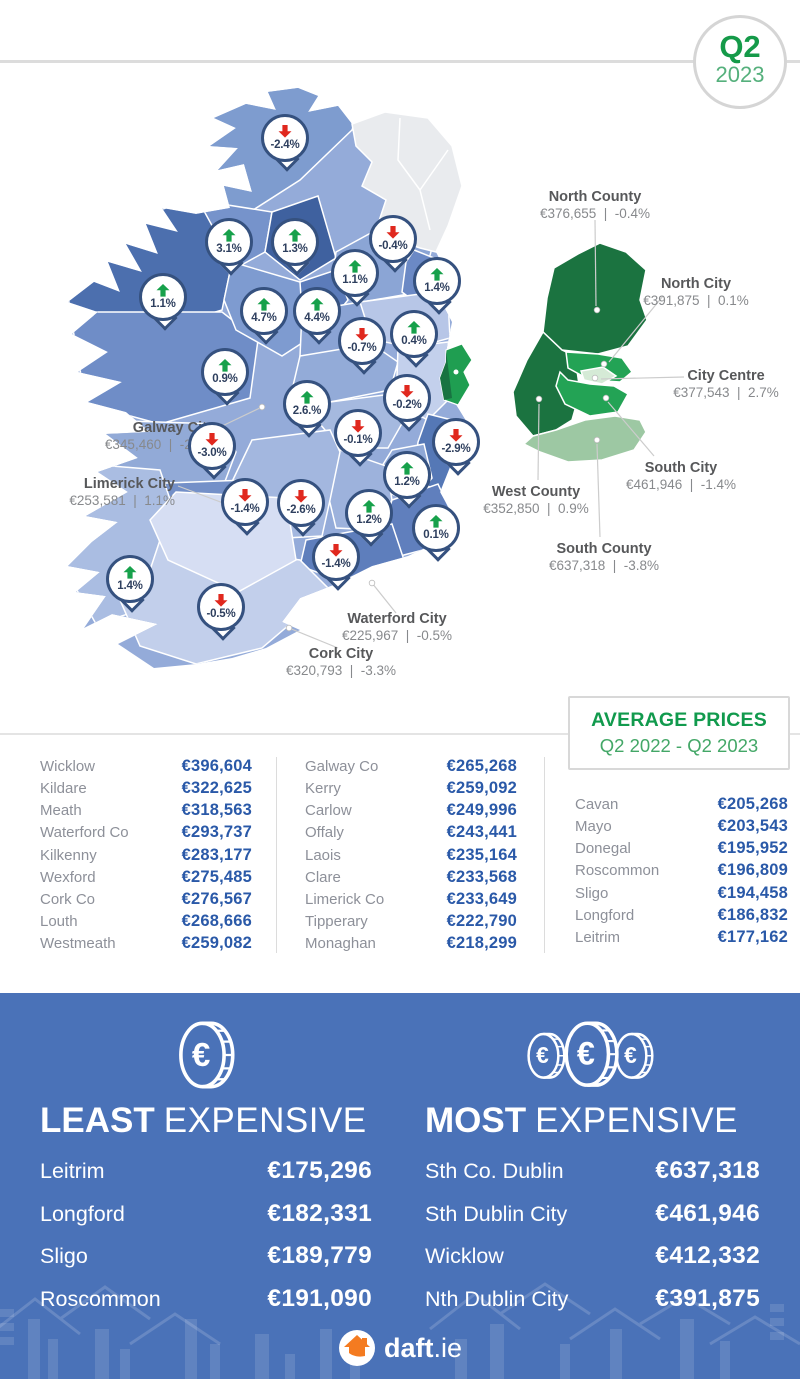 The height and width of the screenshot is (1379, 800). Describe the element at coordinates (393, 245) in the screenshot. I see `pin-value: -0.4%` at that location.